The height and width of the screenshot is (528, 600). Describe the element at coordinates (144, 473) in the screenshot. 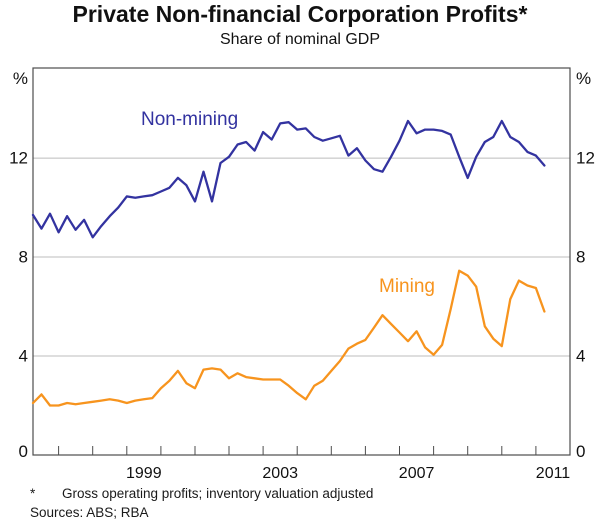

I see `x-label-1999: 1999` at that location.